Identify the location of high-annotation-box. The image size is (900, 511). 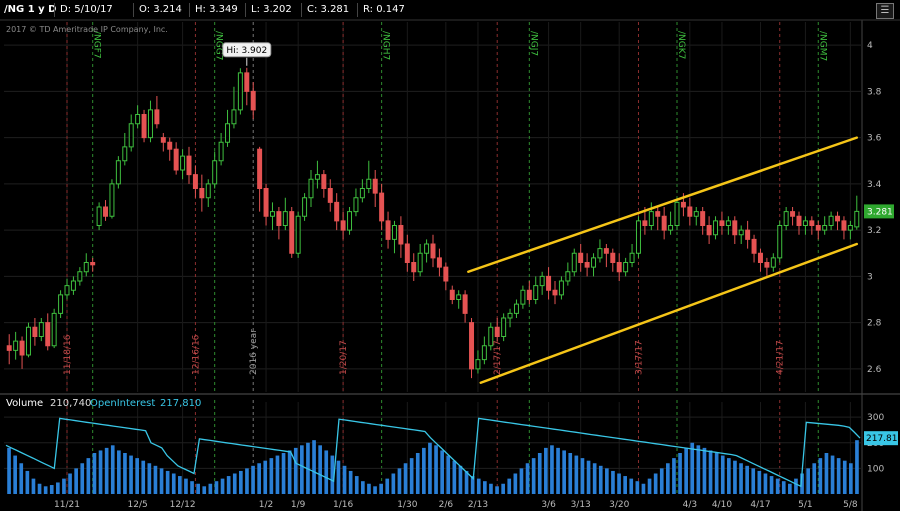
(247, 50).